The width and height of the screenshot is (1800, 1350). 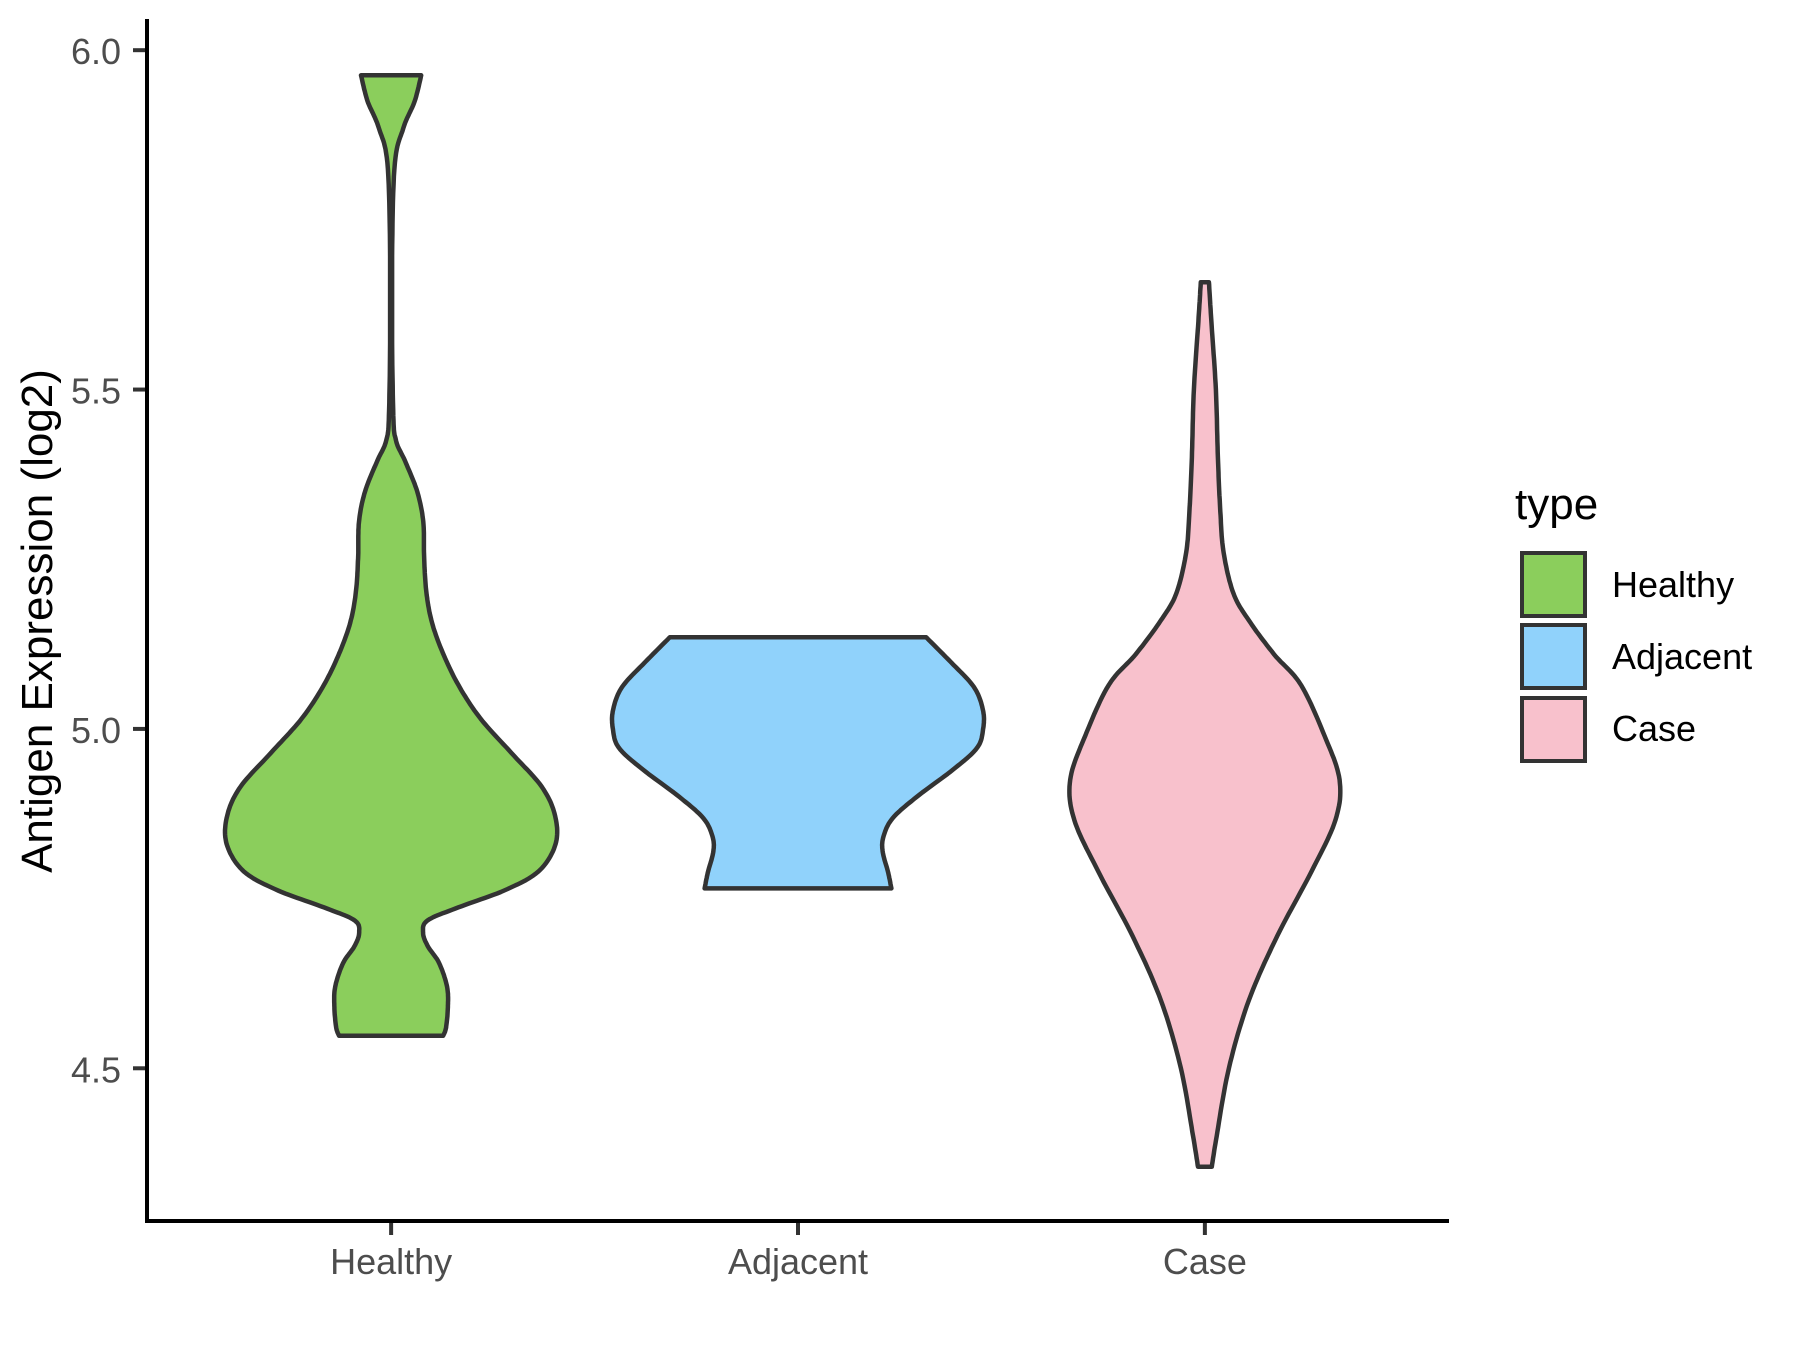 What do you see at coordinates (391, 555) in the screenshot?
I see `violin-healthy` at bounding box center [391, 555].